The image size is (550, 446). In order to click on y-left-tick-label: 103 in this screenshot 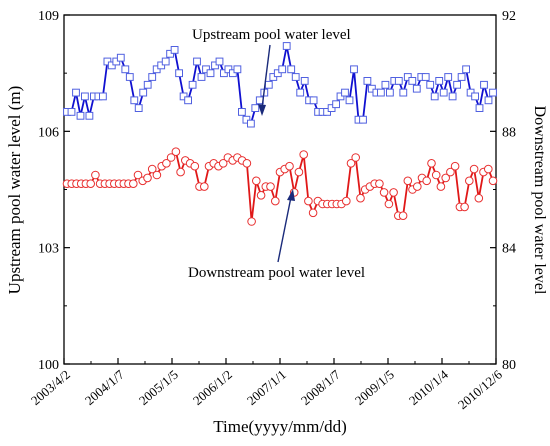, I will do `click(48, 249)`.